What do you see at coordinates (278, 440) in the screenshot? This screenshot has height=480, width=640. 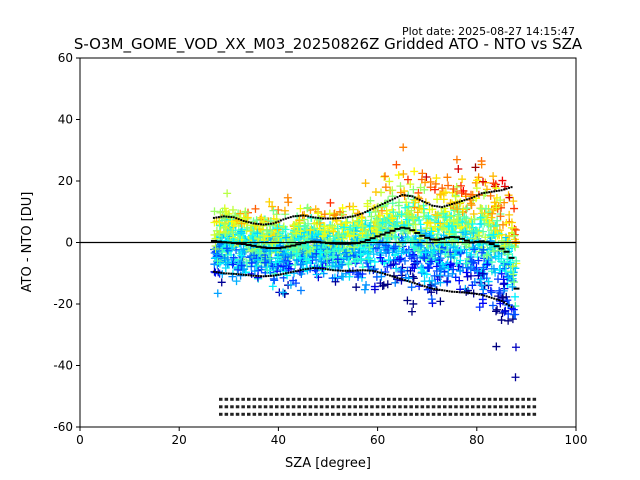 I see `x-tick-label: 40` at bounding box center [278, 440].